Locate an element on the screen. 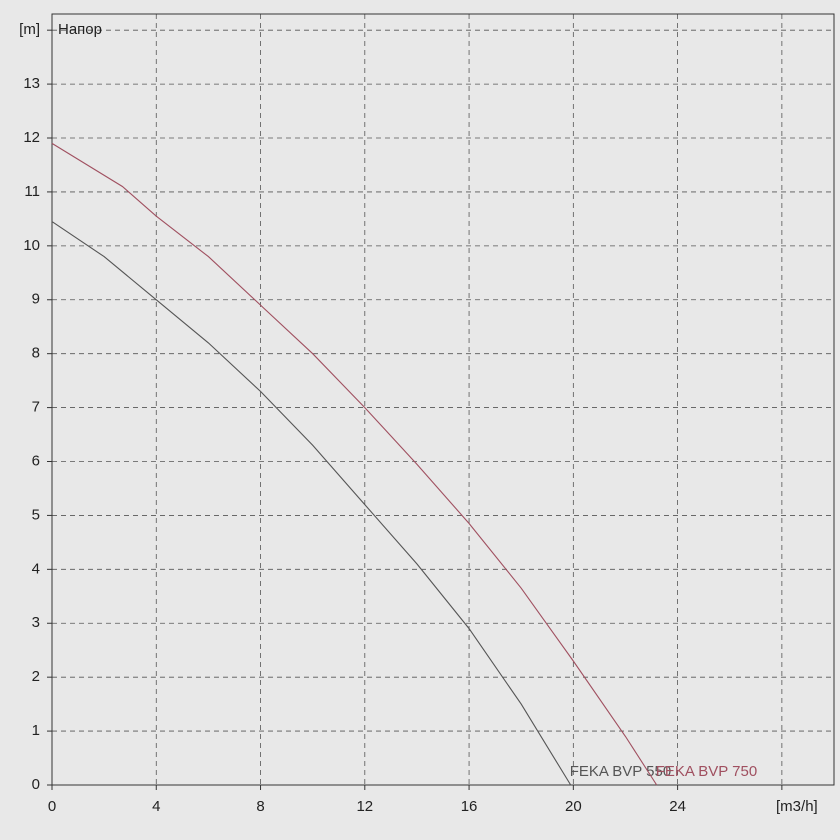  y-tick-label: 2 is located at coordinates (36, 676).